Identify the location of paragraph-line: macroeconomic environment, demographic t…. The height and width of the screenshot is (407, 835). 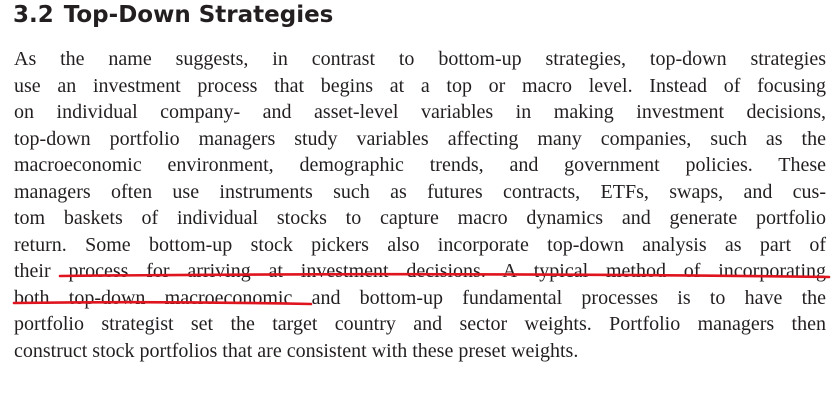
(420, 165).